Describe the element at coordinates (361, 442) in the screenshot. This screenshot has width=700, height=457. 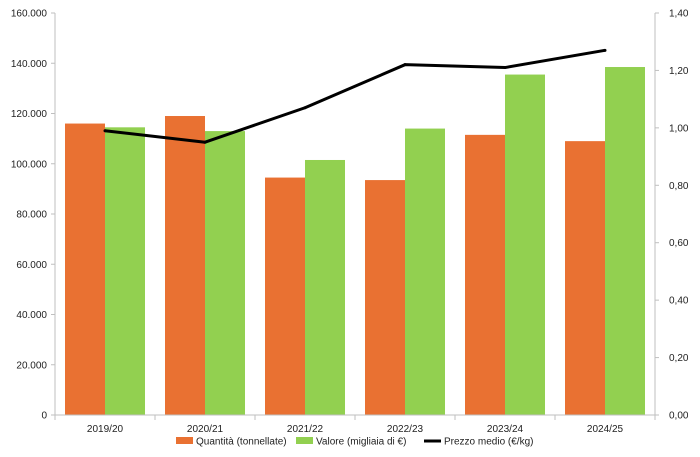
I see `legend-label-valore: Valore (migliaia di €)` at that location.